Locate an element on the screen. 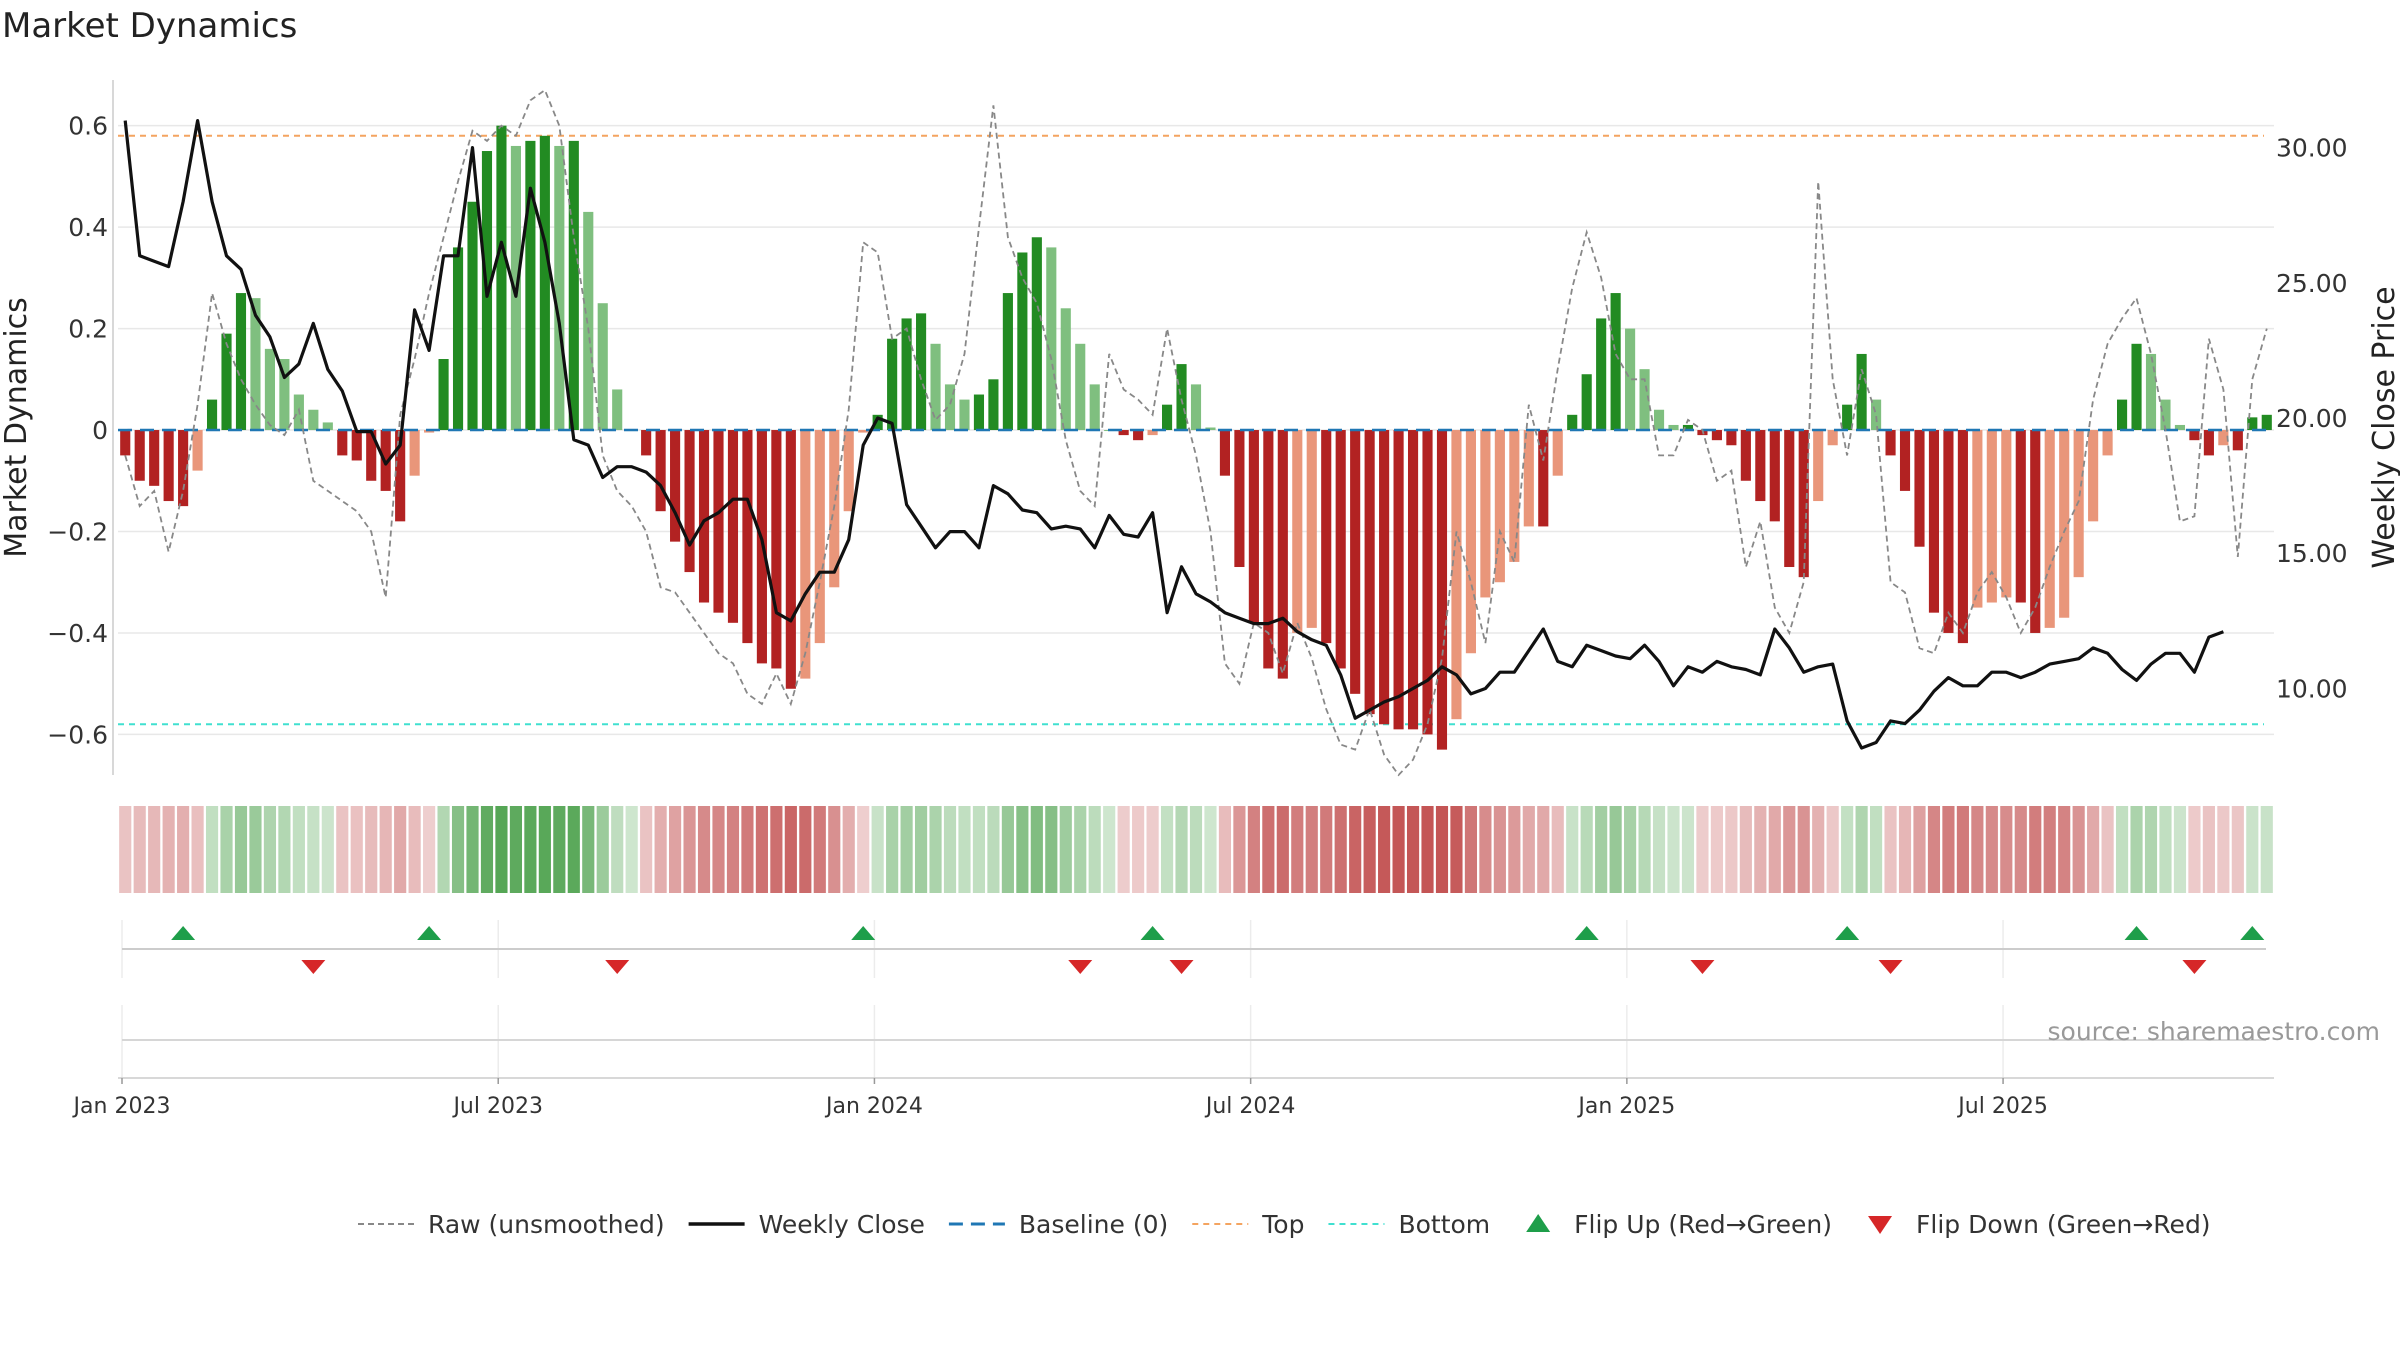 Image resolution: width=2400 pixels, height=1350 pixels. x-tick-label: Jul 2023 is located at coordinates (497, 1106).